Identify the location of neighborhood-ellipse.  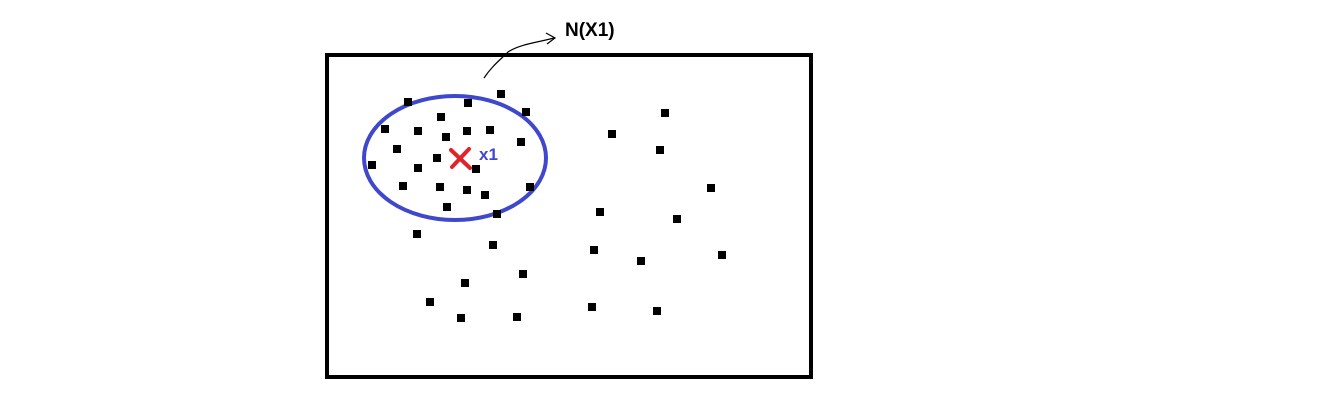
(455, 158).